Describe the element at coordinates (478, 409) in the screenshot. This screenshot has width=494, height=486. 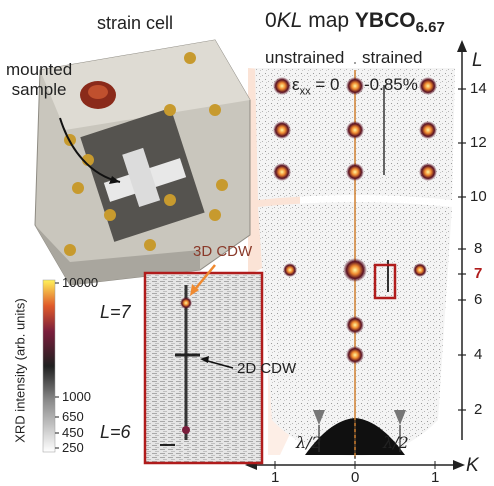
I see `axis-l-tick-2: 2` at that location.